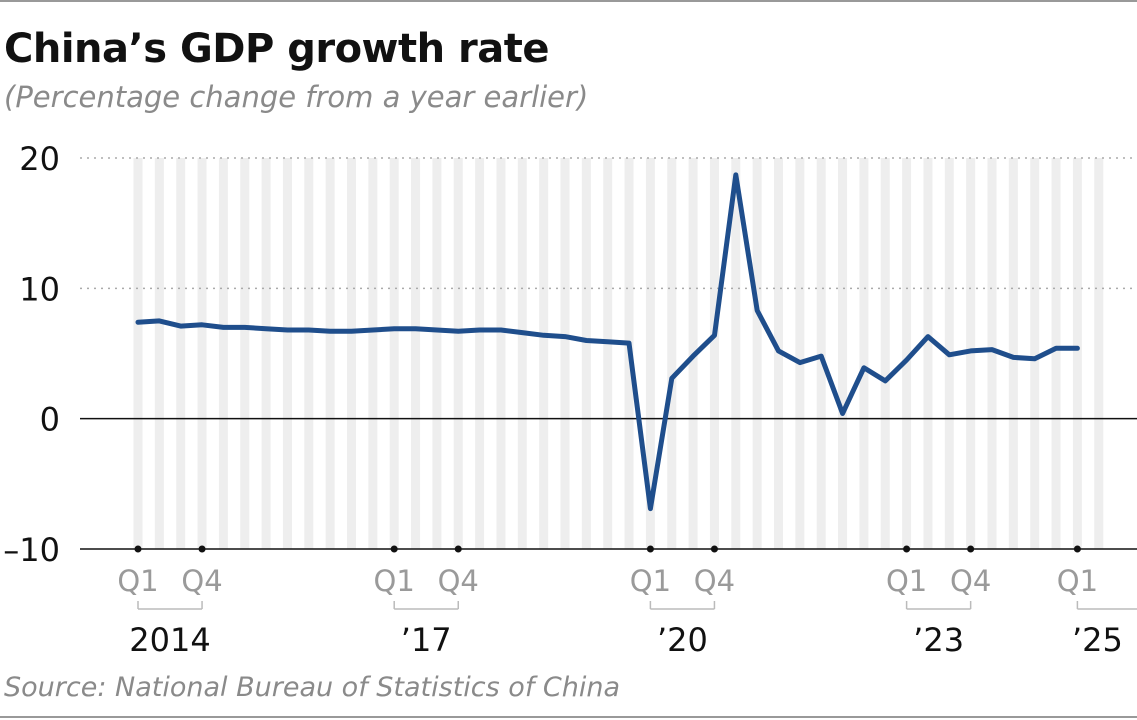 Image resolution: width=1137 pixels, height=720 pixels. Describe the element at coordinates (682, 640) in the screenshot. I see `year-label: ’20` at that location.